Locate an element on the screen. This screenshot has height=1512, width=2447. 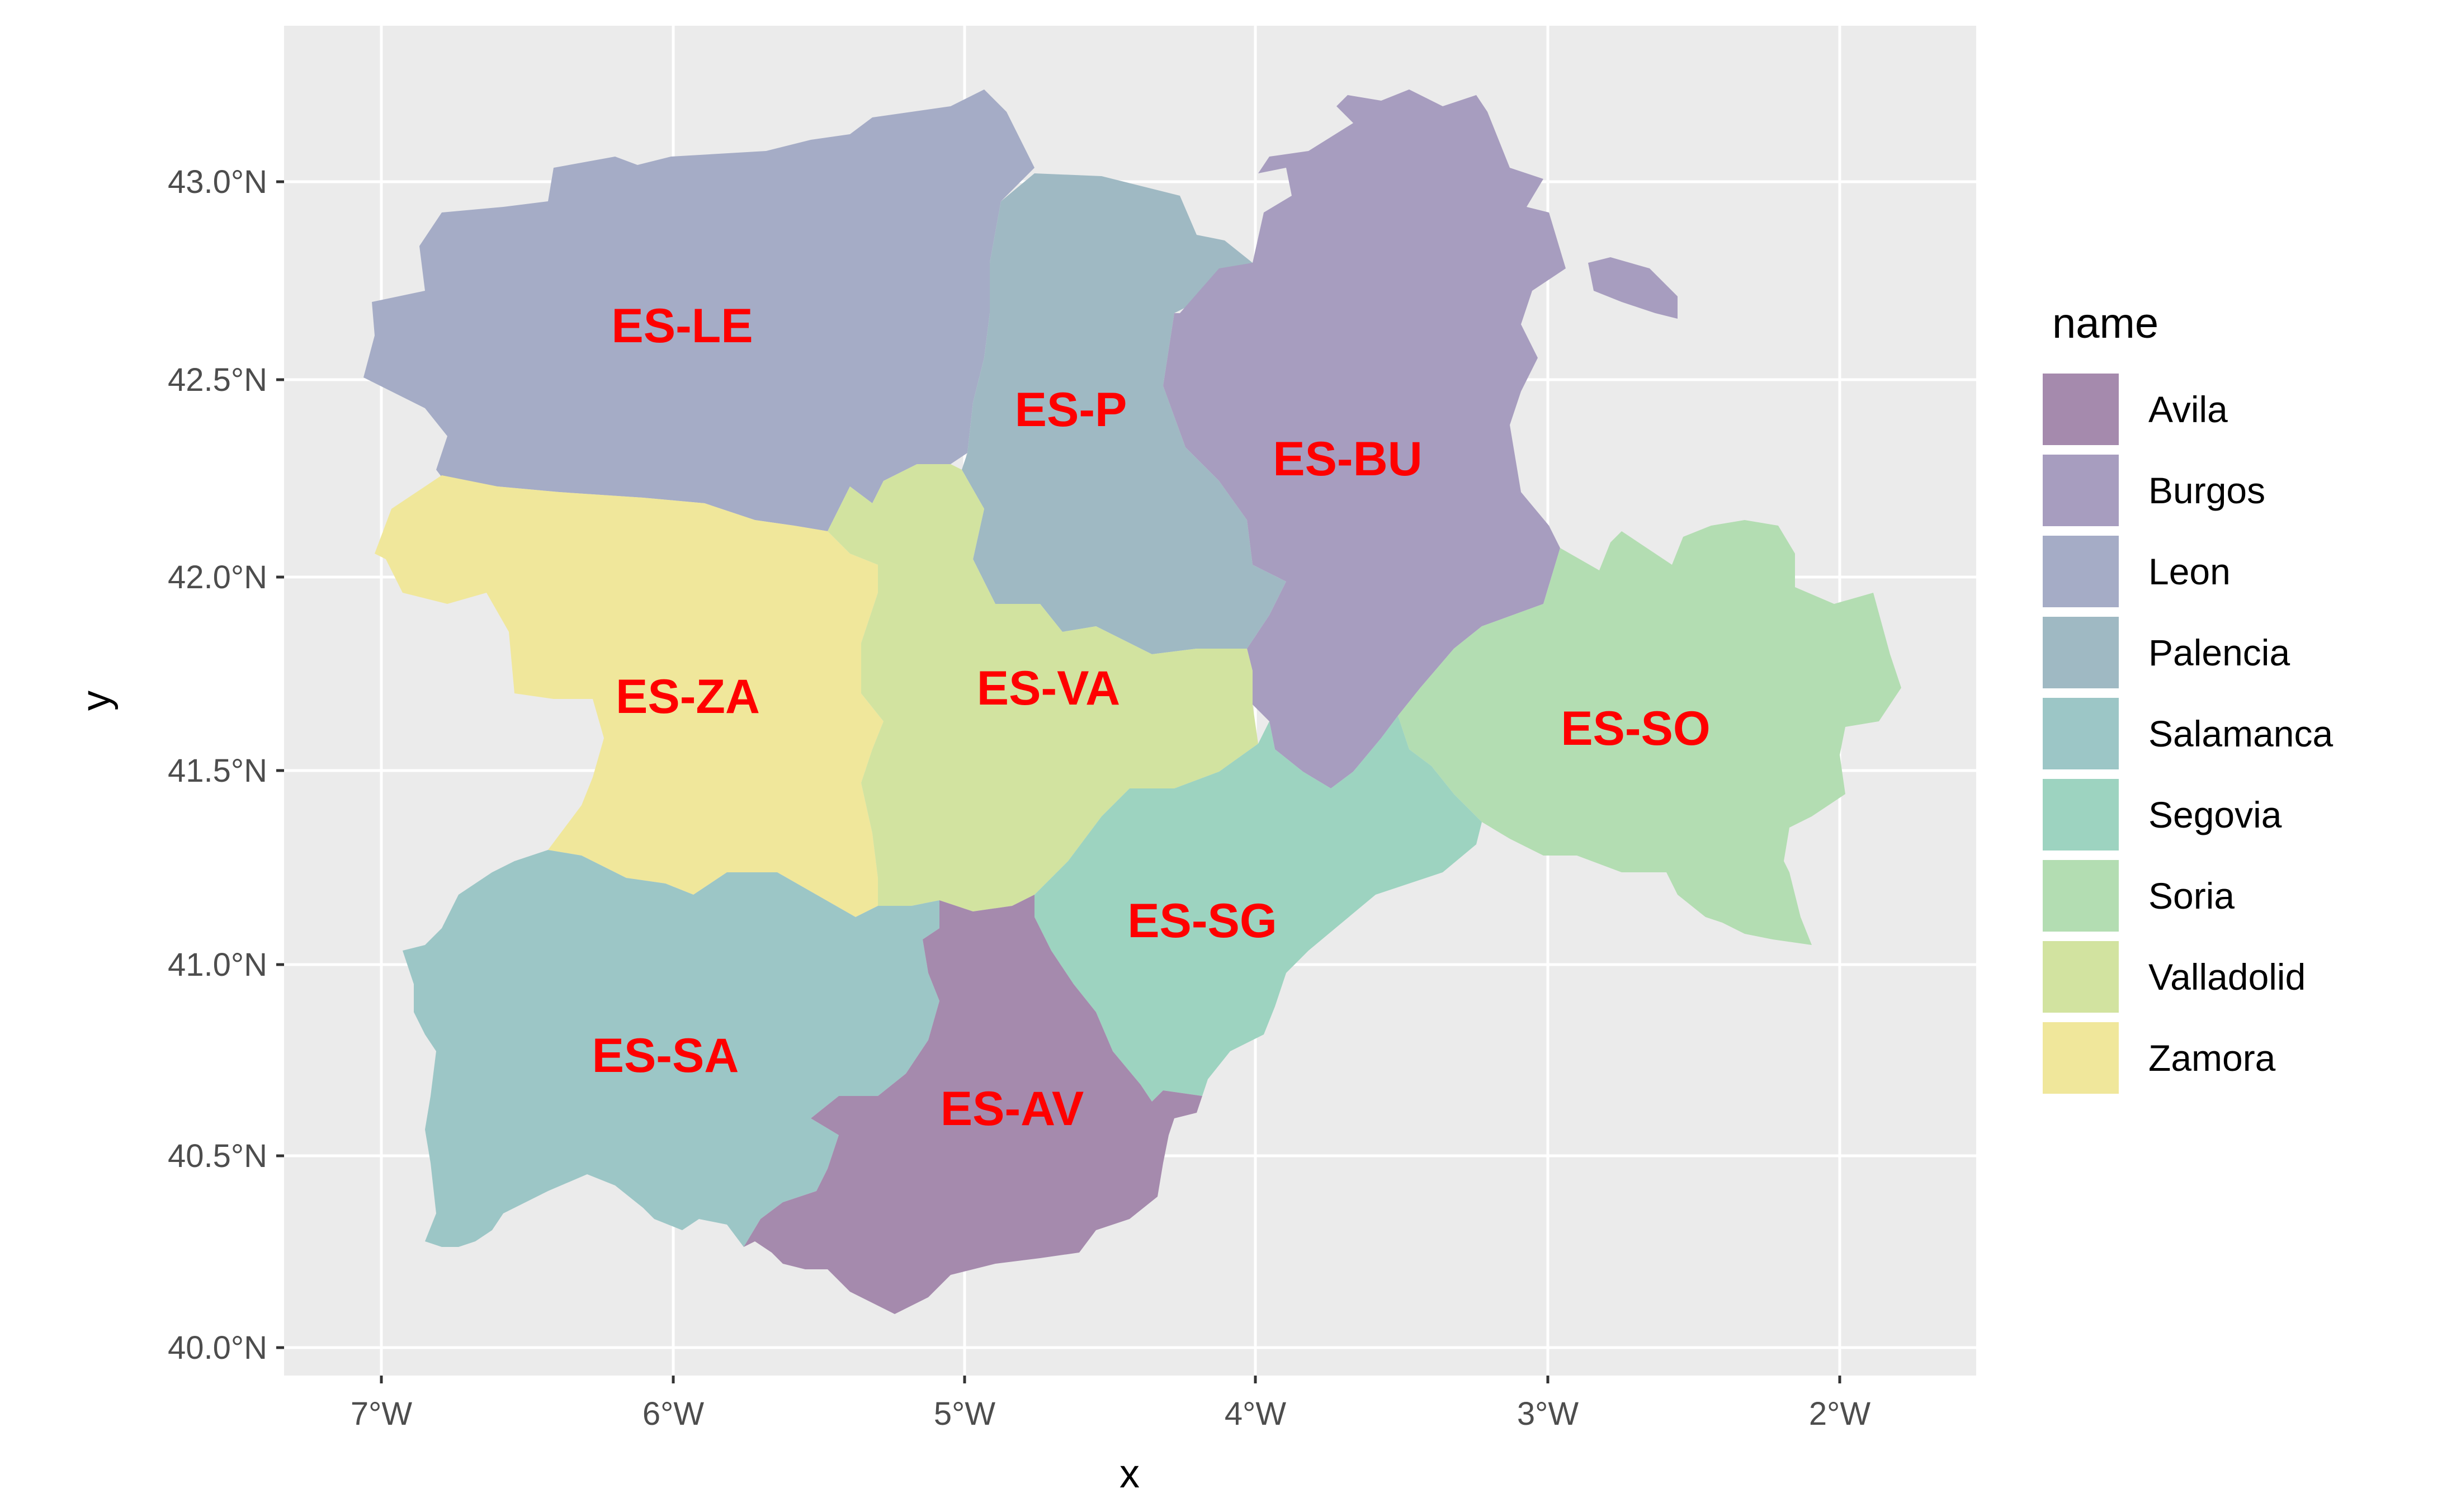
legend-label-valladolid: Valladolid is located at coordinates (2227, 977).